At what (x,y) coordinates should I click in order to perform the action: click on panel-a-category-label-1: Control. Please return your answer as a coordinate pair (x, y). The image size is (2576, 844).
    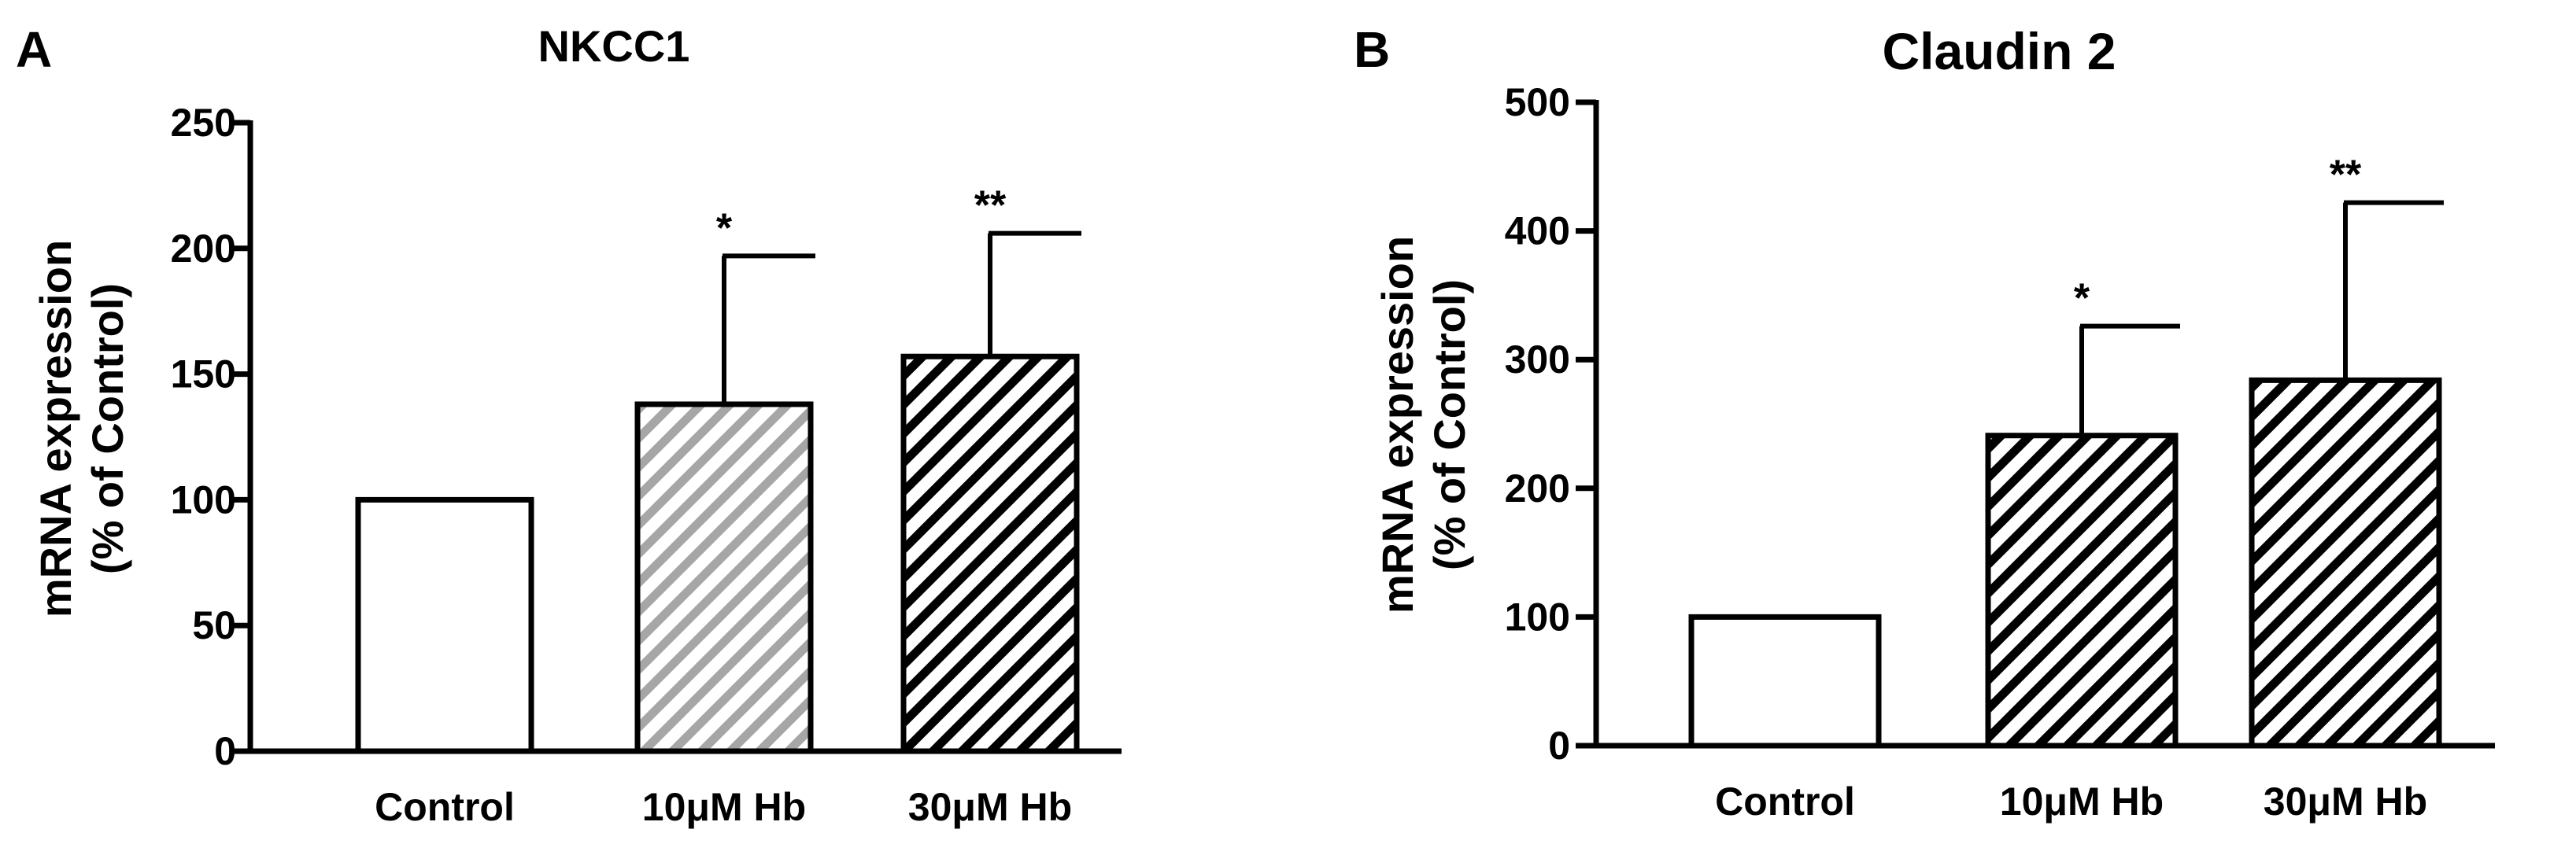
    Looking at the image, I should click on (445, 807).